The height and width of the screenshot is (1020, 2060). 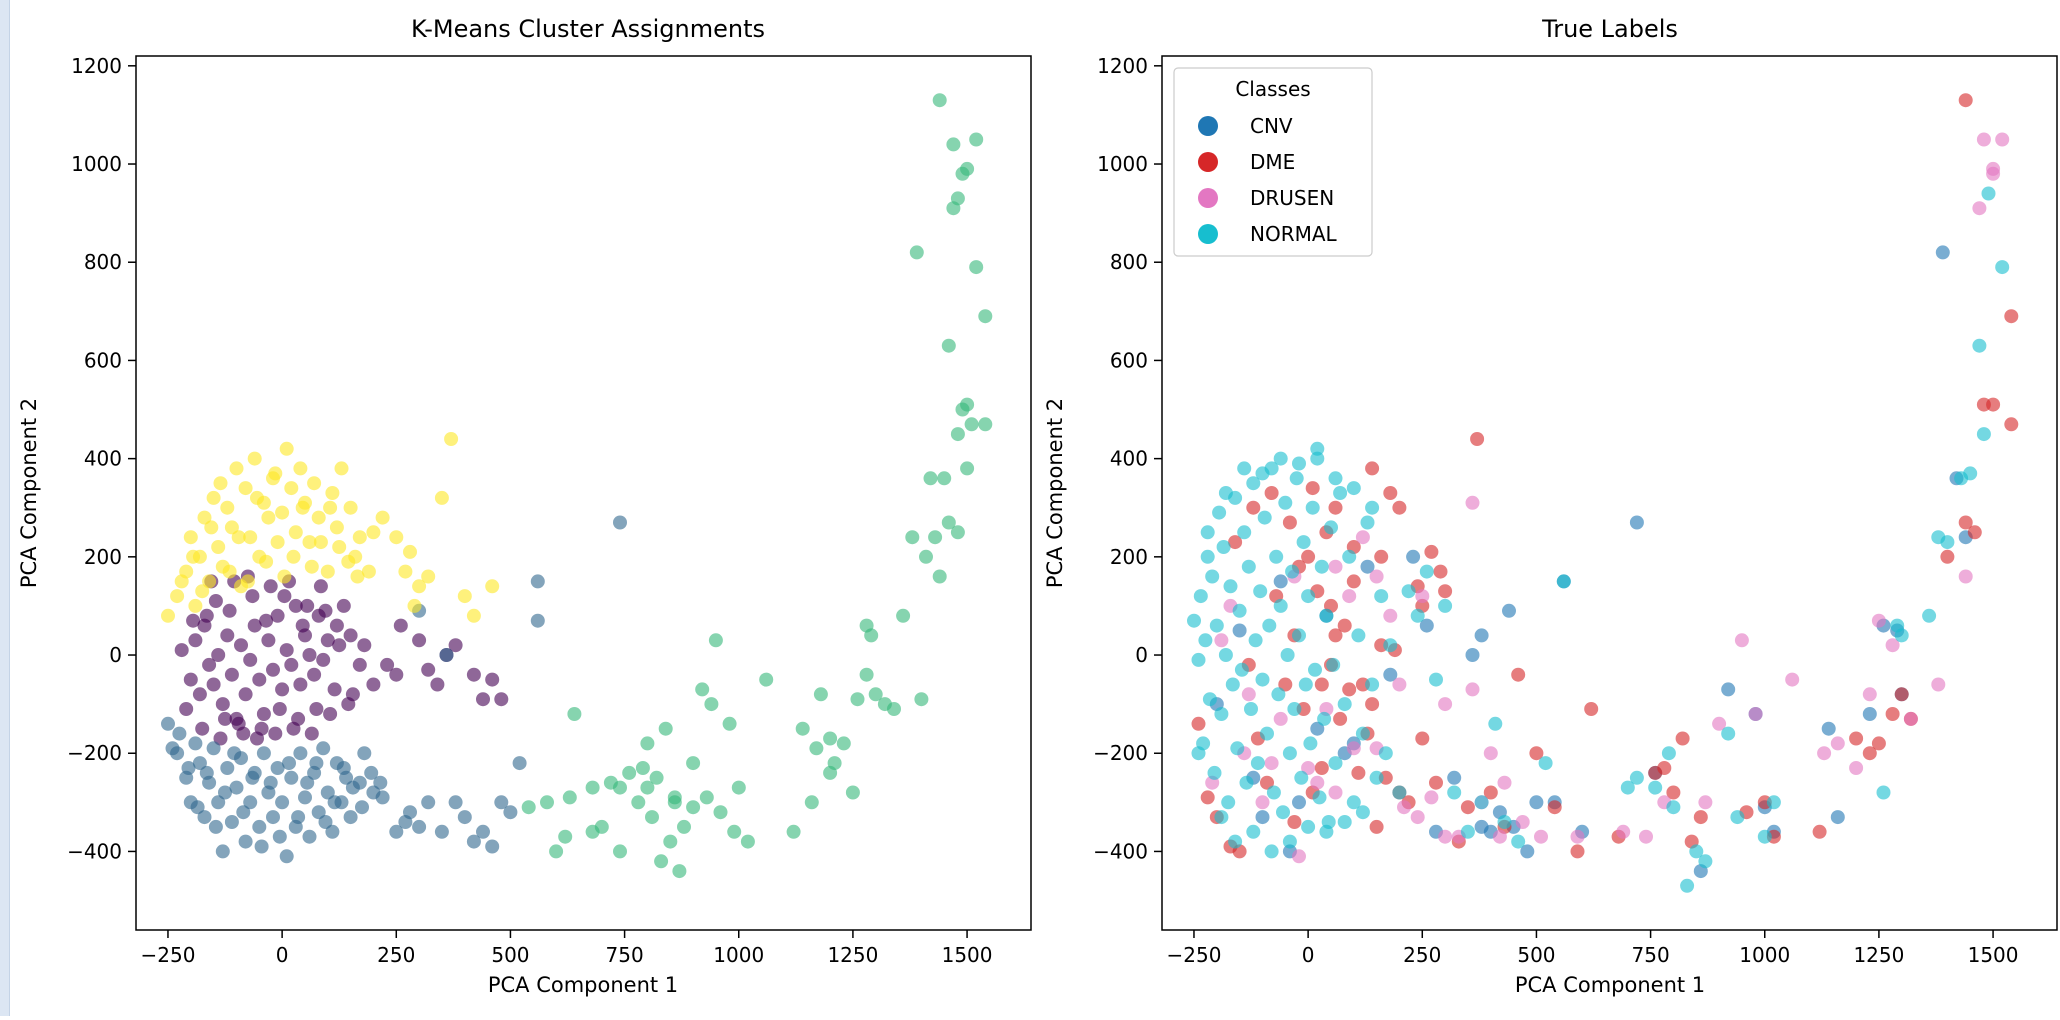 I want to click on legend-entry-drusen: DRUSEN, so click(x=1266, y=198).